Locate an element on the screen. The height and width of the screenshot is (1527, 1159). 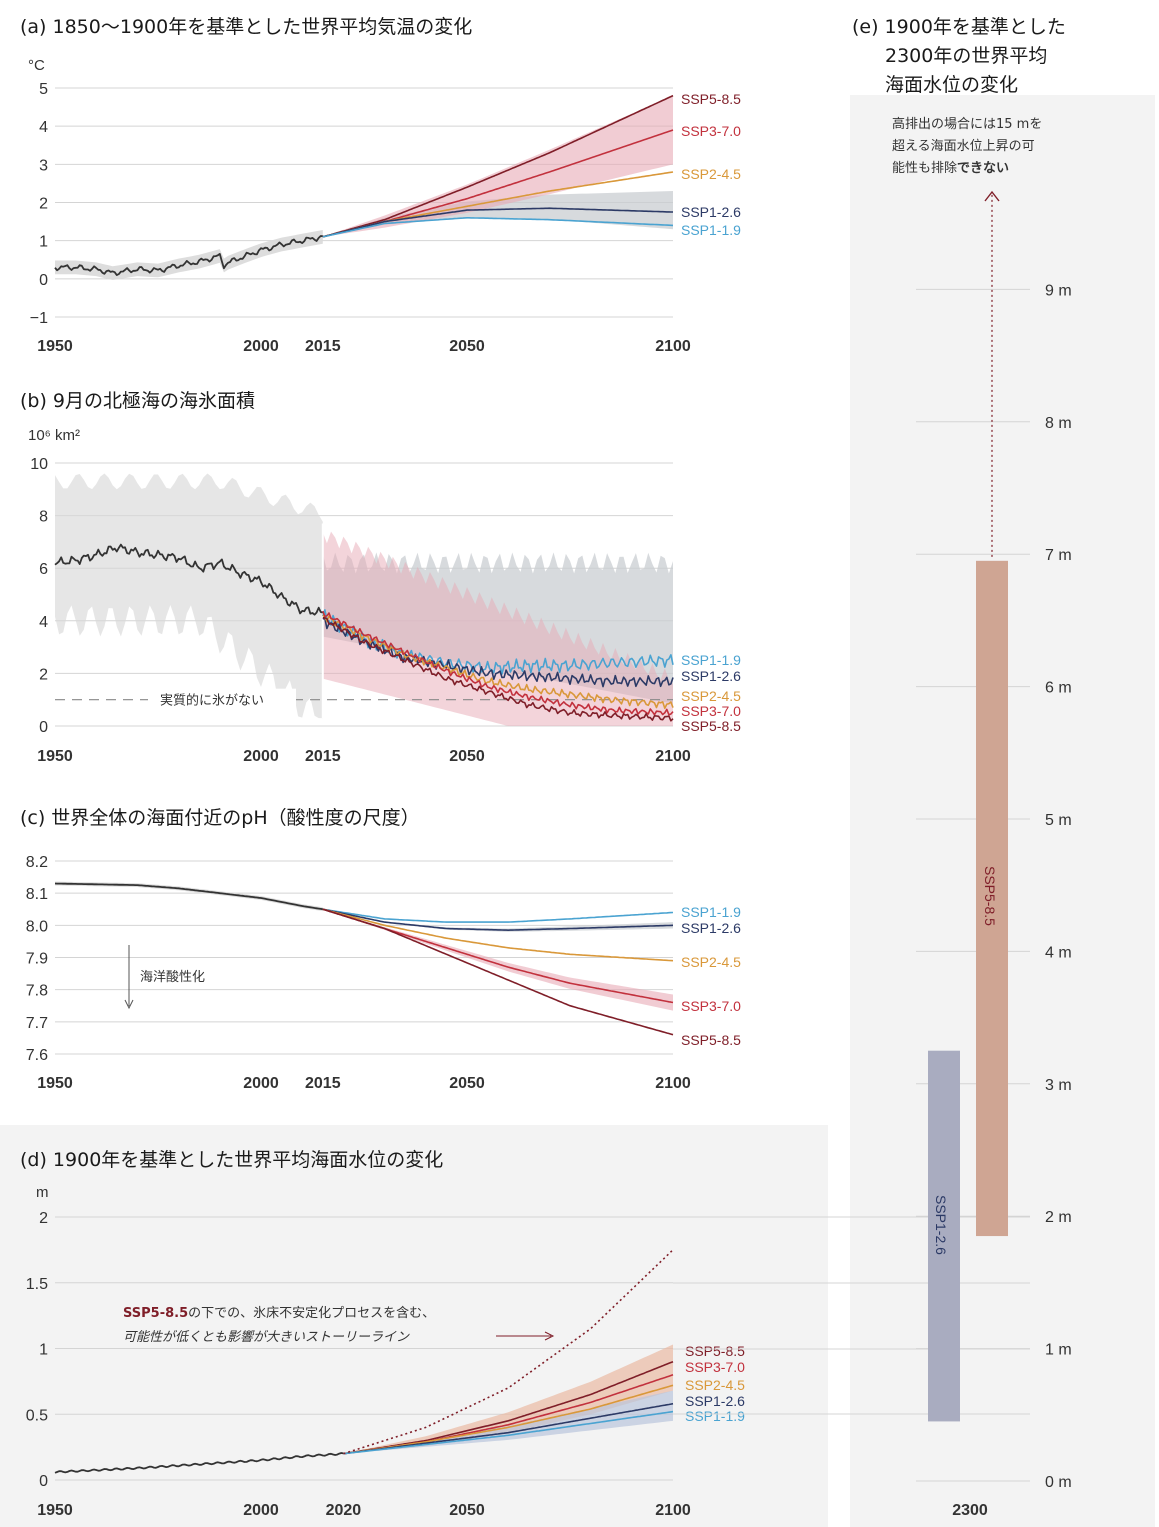
y-tick-label: 2 m is located at coordinates (1058, 1217).